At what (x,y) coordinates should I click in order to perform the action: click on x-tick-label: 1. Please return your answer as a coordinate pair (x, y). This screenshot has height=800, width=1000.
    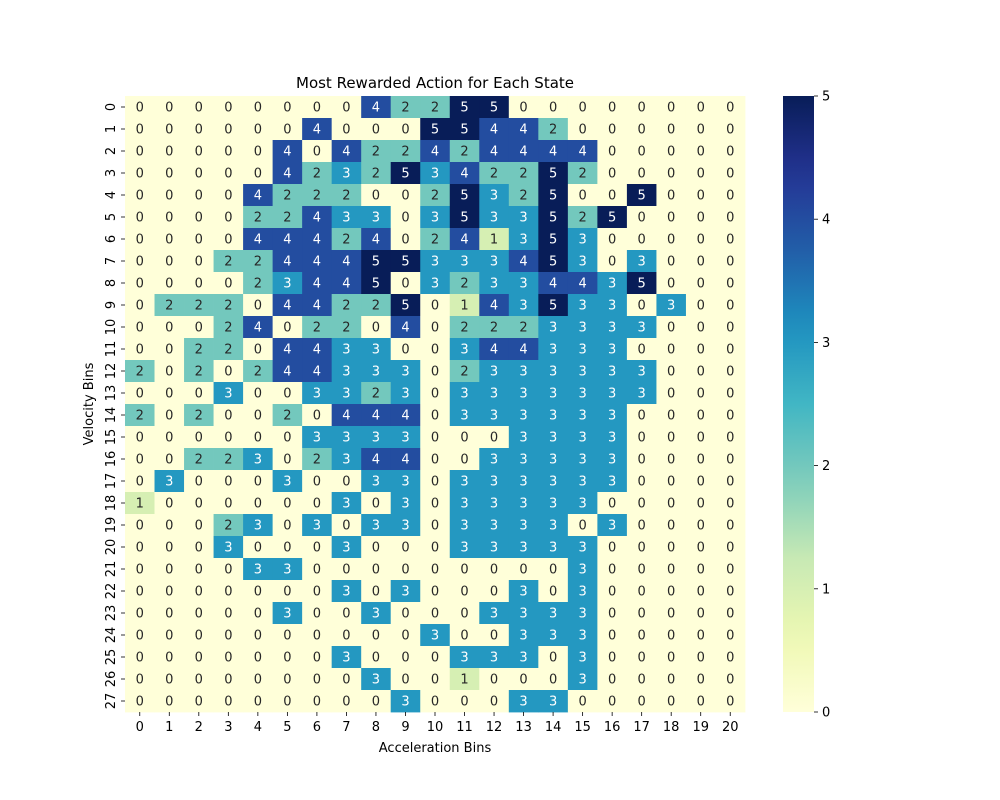
    Looking at the image, I should click on (169, 727).